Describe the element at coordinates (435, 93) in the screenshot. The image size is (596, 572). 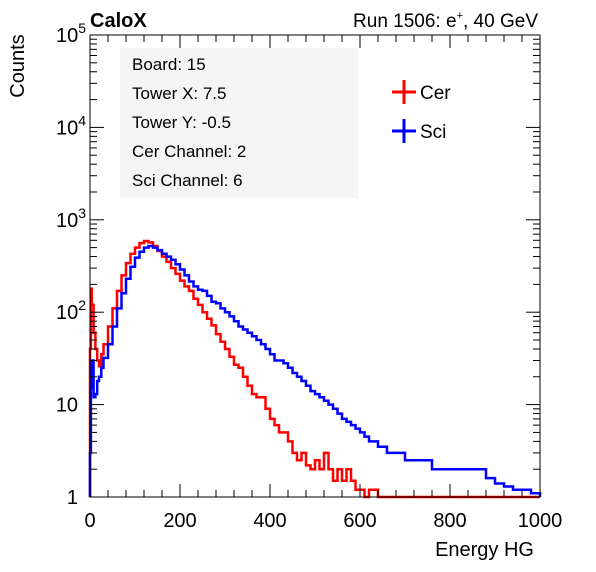
I see `legend-label-cer: Cer` at that location.